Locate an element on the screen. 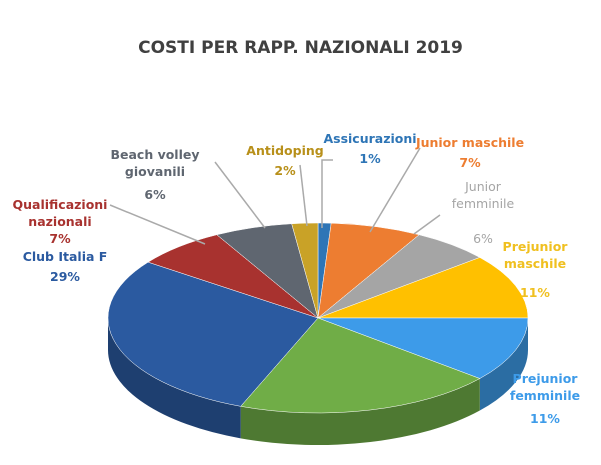  category-label: Club Italia F is located at coordinates (65, 256).